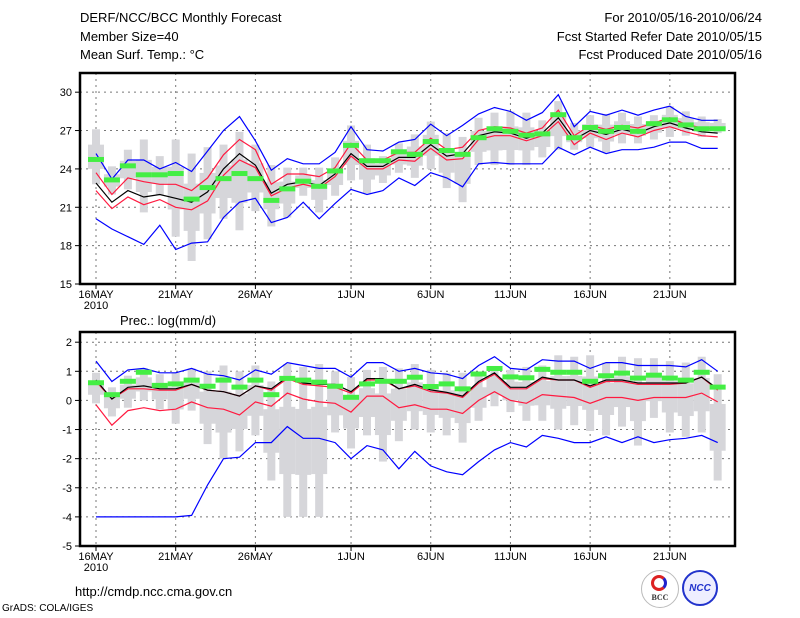 The image size is (800, 618). I want to click on y-tick-label: 15, so click(66, 285).